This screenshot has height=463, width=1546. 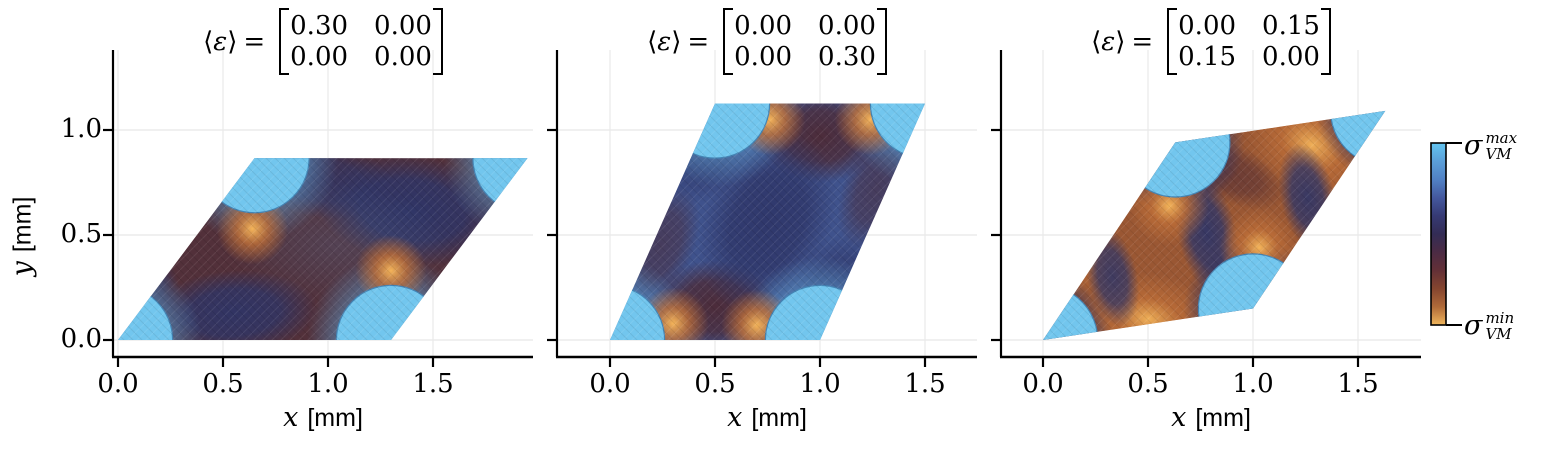 I want to click on y-unit: [mm], so click(x=22, y=224).